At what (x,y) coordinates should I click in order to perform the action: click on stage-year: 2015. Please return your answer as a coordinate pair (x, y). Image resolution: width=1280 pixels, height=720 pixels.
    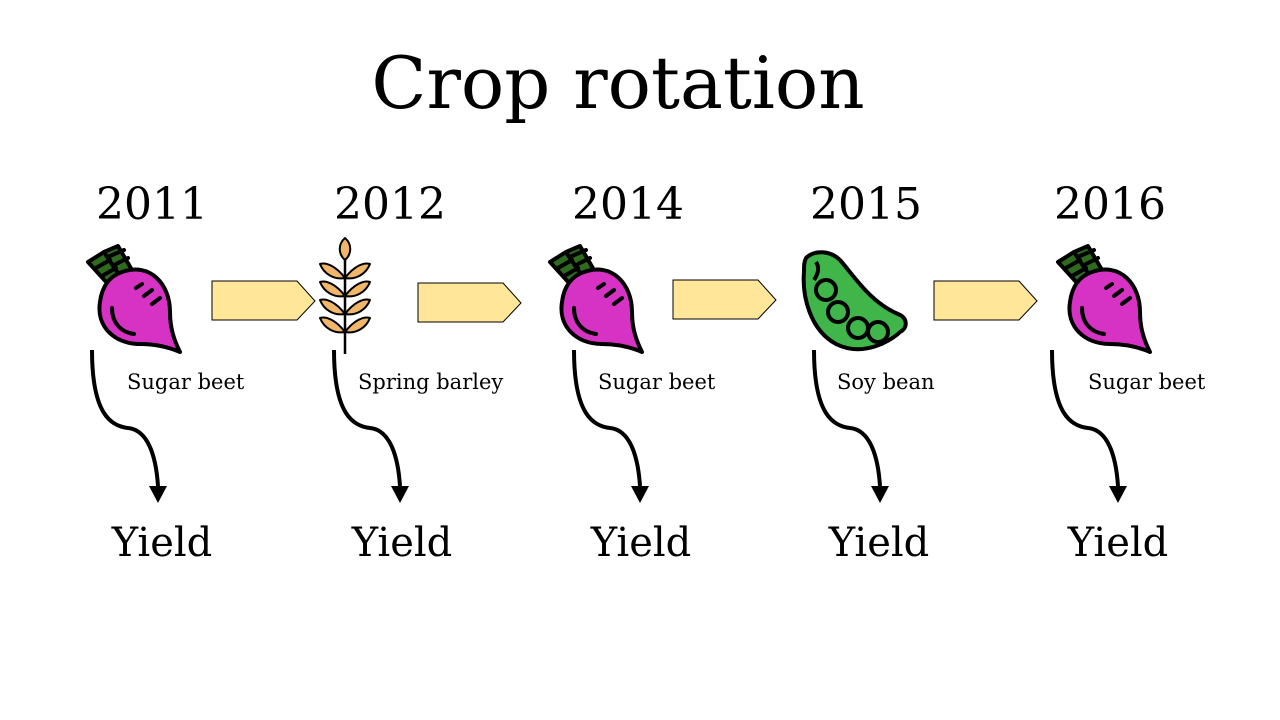
    Looking at the image, I should click on (866, 204).